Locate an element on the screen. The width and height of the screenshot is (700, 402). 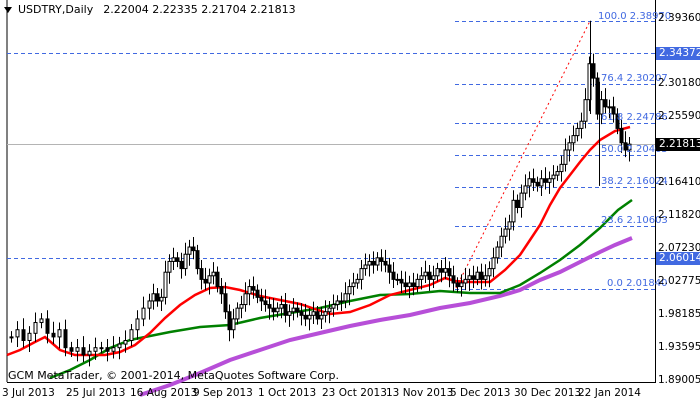
price-tick: 1.93595 is located at coordinates (679, 347).